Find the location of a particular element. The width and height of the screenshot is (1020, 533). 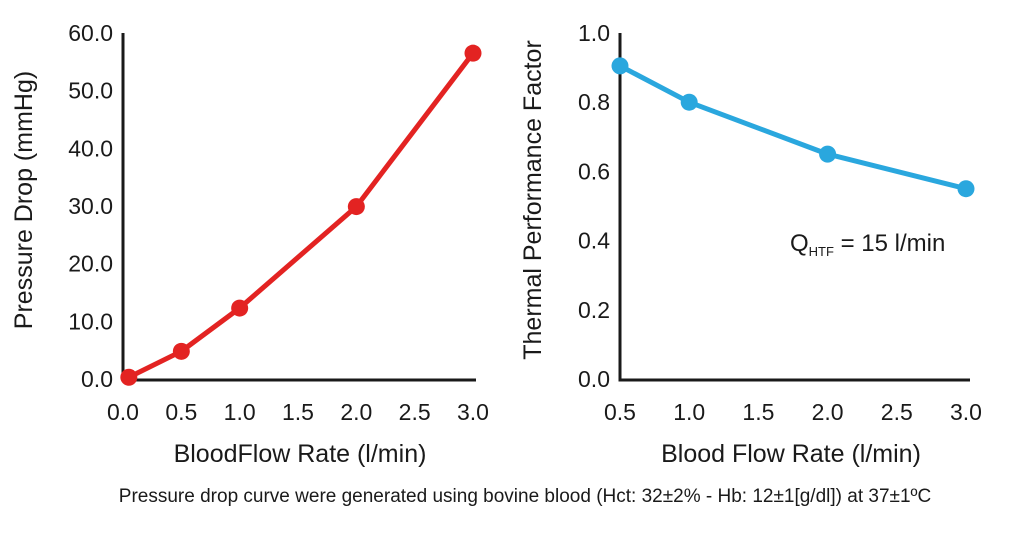

left-y-tick-label: 20.0 is located at coordinates (90, 264).